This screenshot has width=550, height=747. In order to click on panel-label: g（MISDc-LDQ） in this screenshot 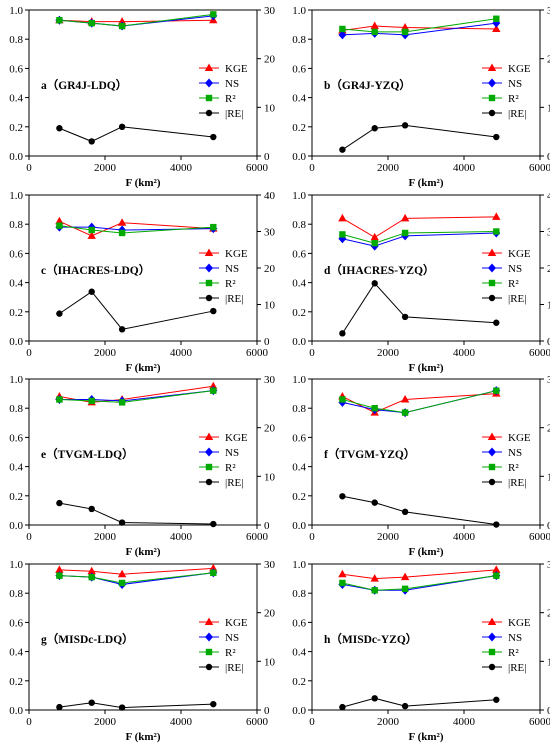, I will do `click(87, 639)`.